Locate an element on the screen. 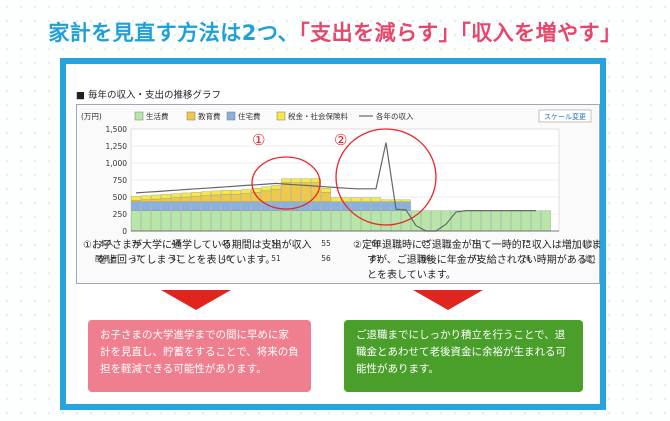  y-tick-label: 750 is located at coordinates (120, 180).